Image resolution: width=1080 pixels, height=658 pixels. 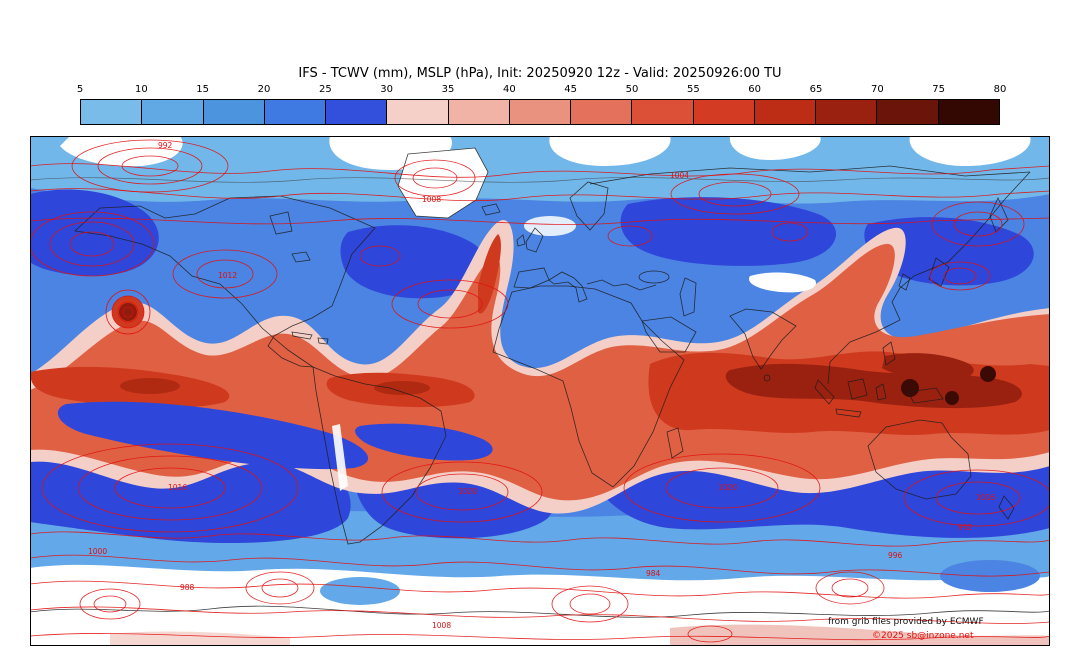 I want to click on colorbar-tick-label: 35, so click(x=448, y=89).